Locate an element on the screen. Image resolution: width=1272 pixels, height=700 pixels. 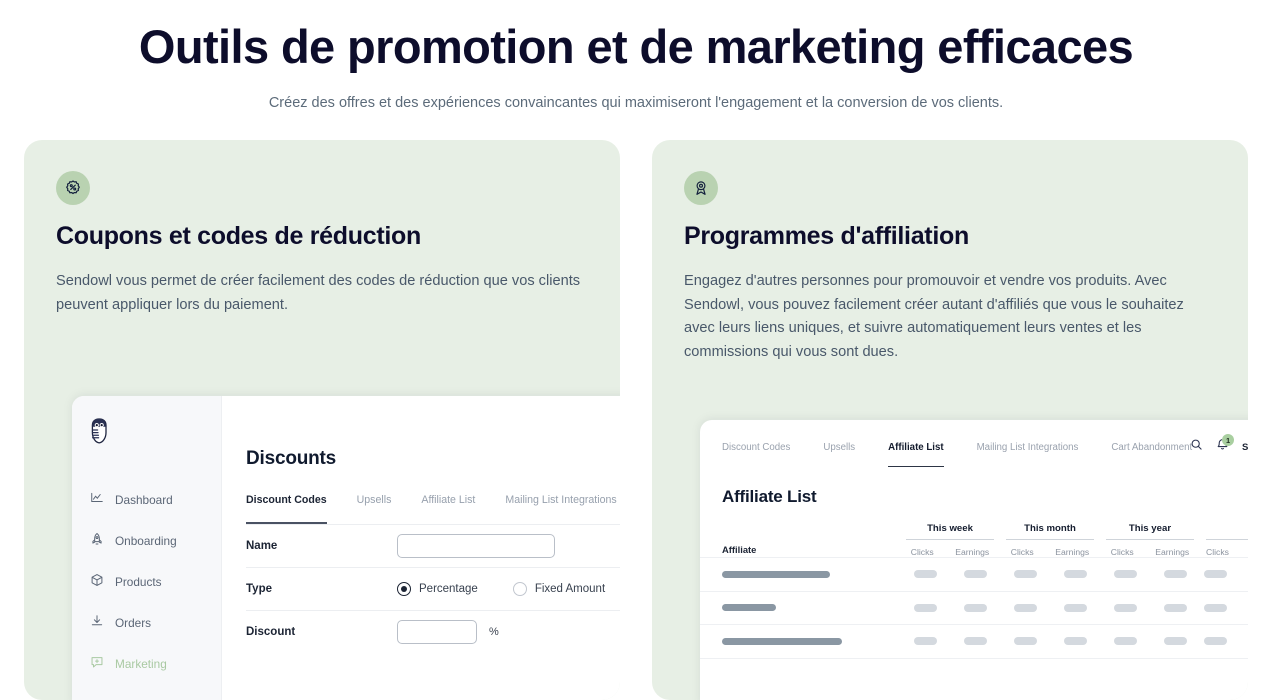
column-header-earnings: Earnings is located at coordinates (1072, 552).